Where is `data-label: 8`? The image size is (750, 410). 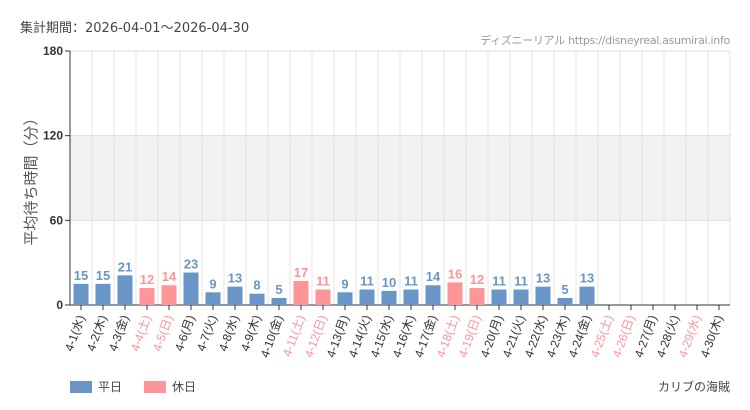 data-label: 8 is located at coordinates (256, 285).